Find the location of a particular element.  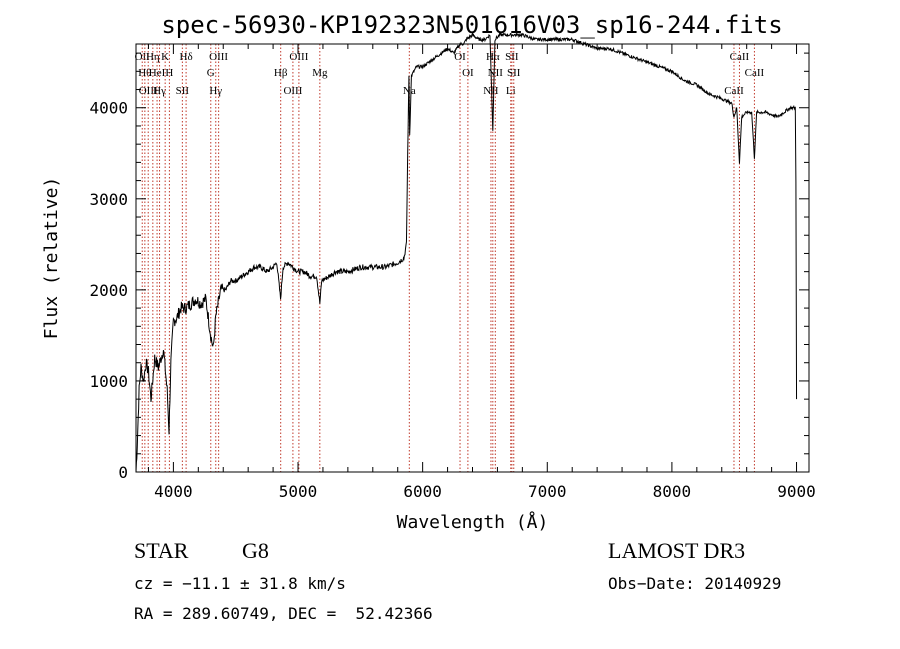

y-tick-label: 0 is located at coordinates (123, 472).